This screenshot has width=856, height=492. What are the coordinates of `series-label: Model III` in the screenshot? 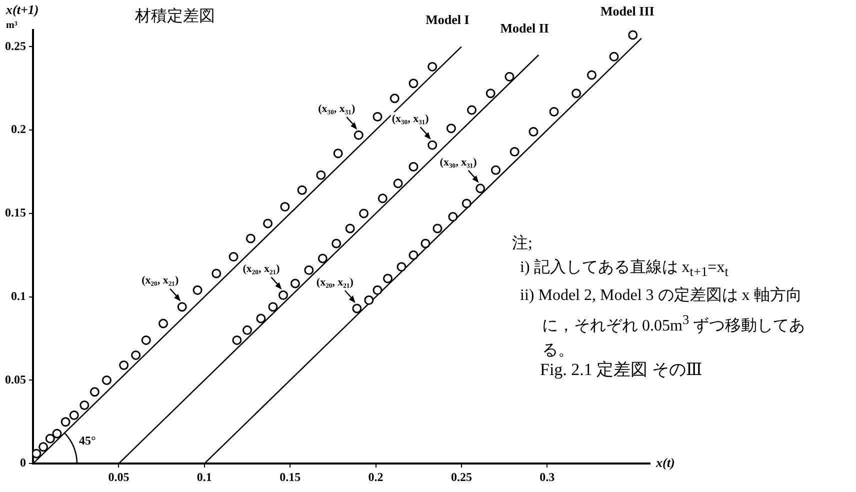 It's located at (627, 11).